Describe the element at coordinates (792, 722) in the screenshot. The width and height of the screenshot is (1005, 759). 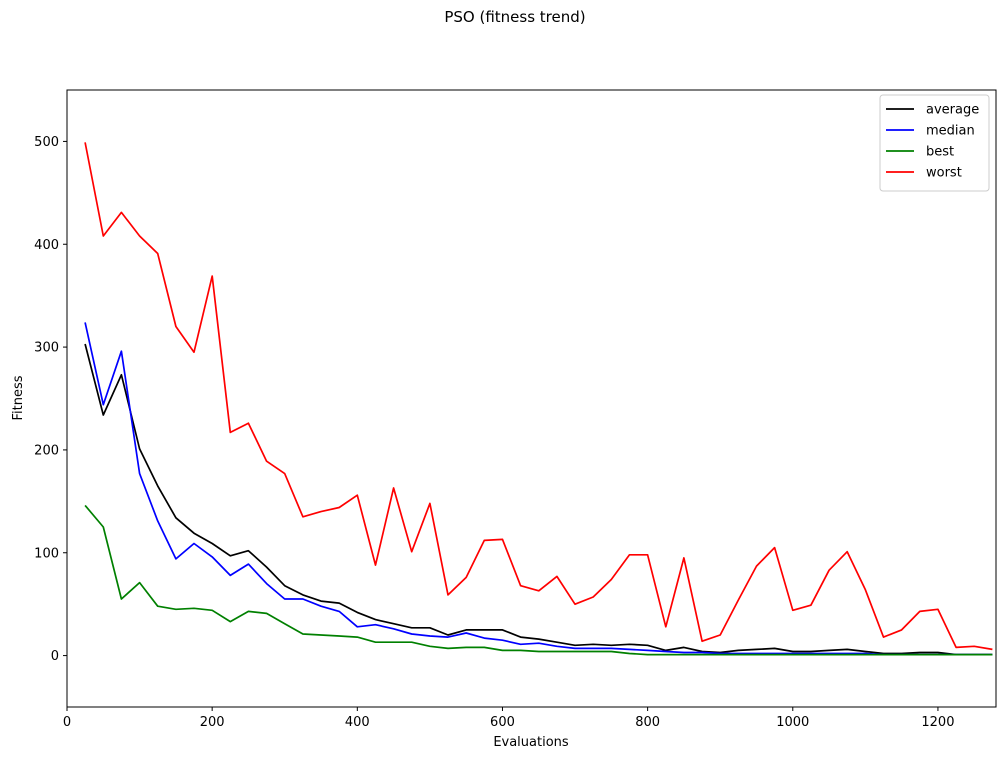
I see `x-tick-label: 1000` at that location.